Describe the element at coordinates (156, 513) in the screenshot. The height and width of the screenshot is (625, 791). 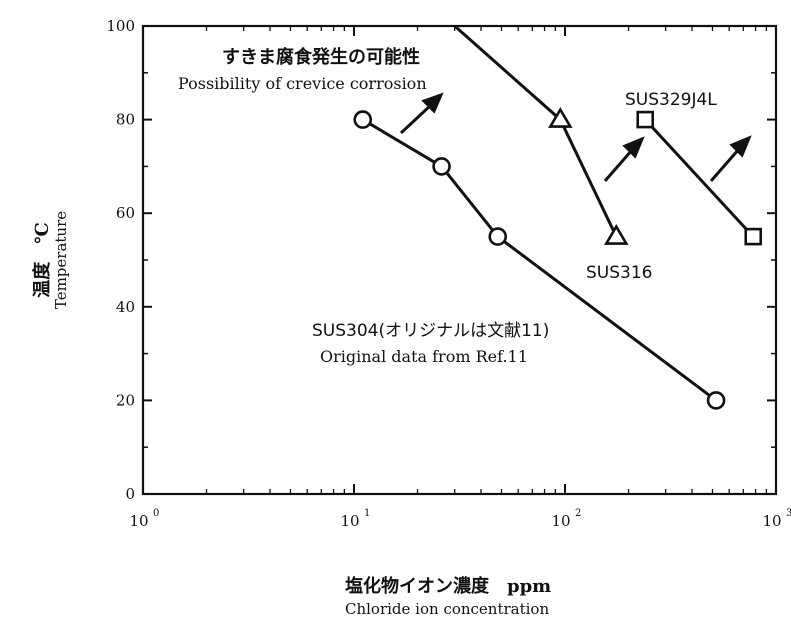
I see `x-tick-label-exponent: 0` at that location.